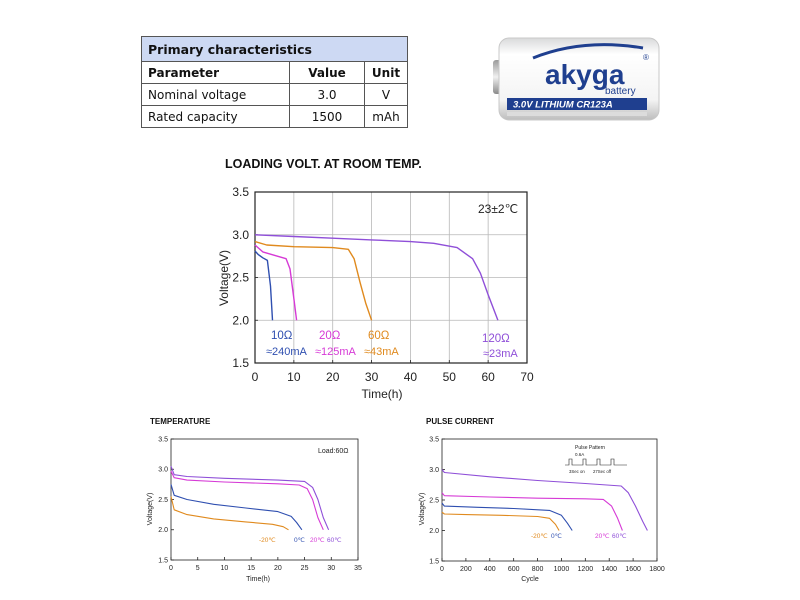 Image resolution: width=800 pixels, height=600 pixels. What do you see at coordinates (460, 421) in the screenshot?
I see `pulse-chart-title: PULSE CURRENT` at bounding box center [460, 421].